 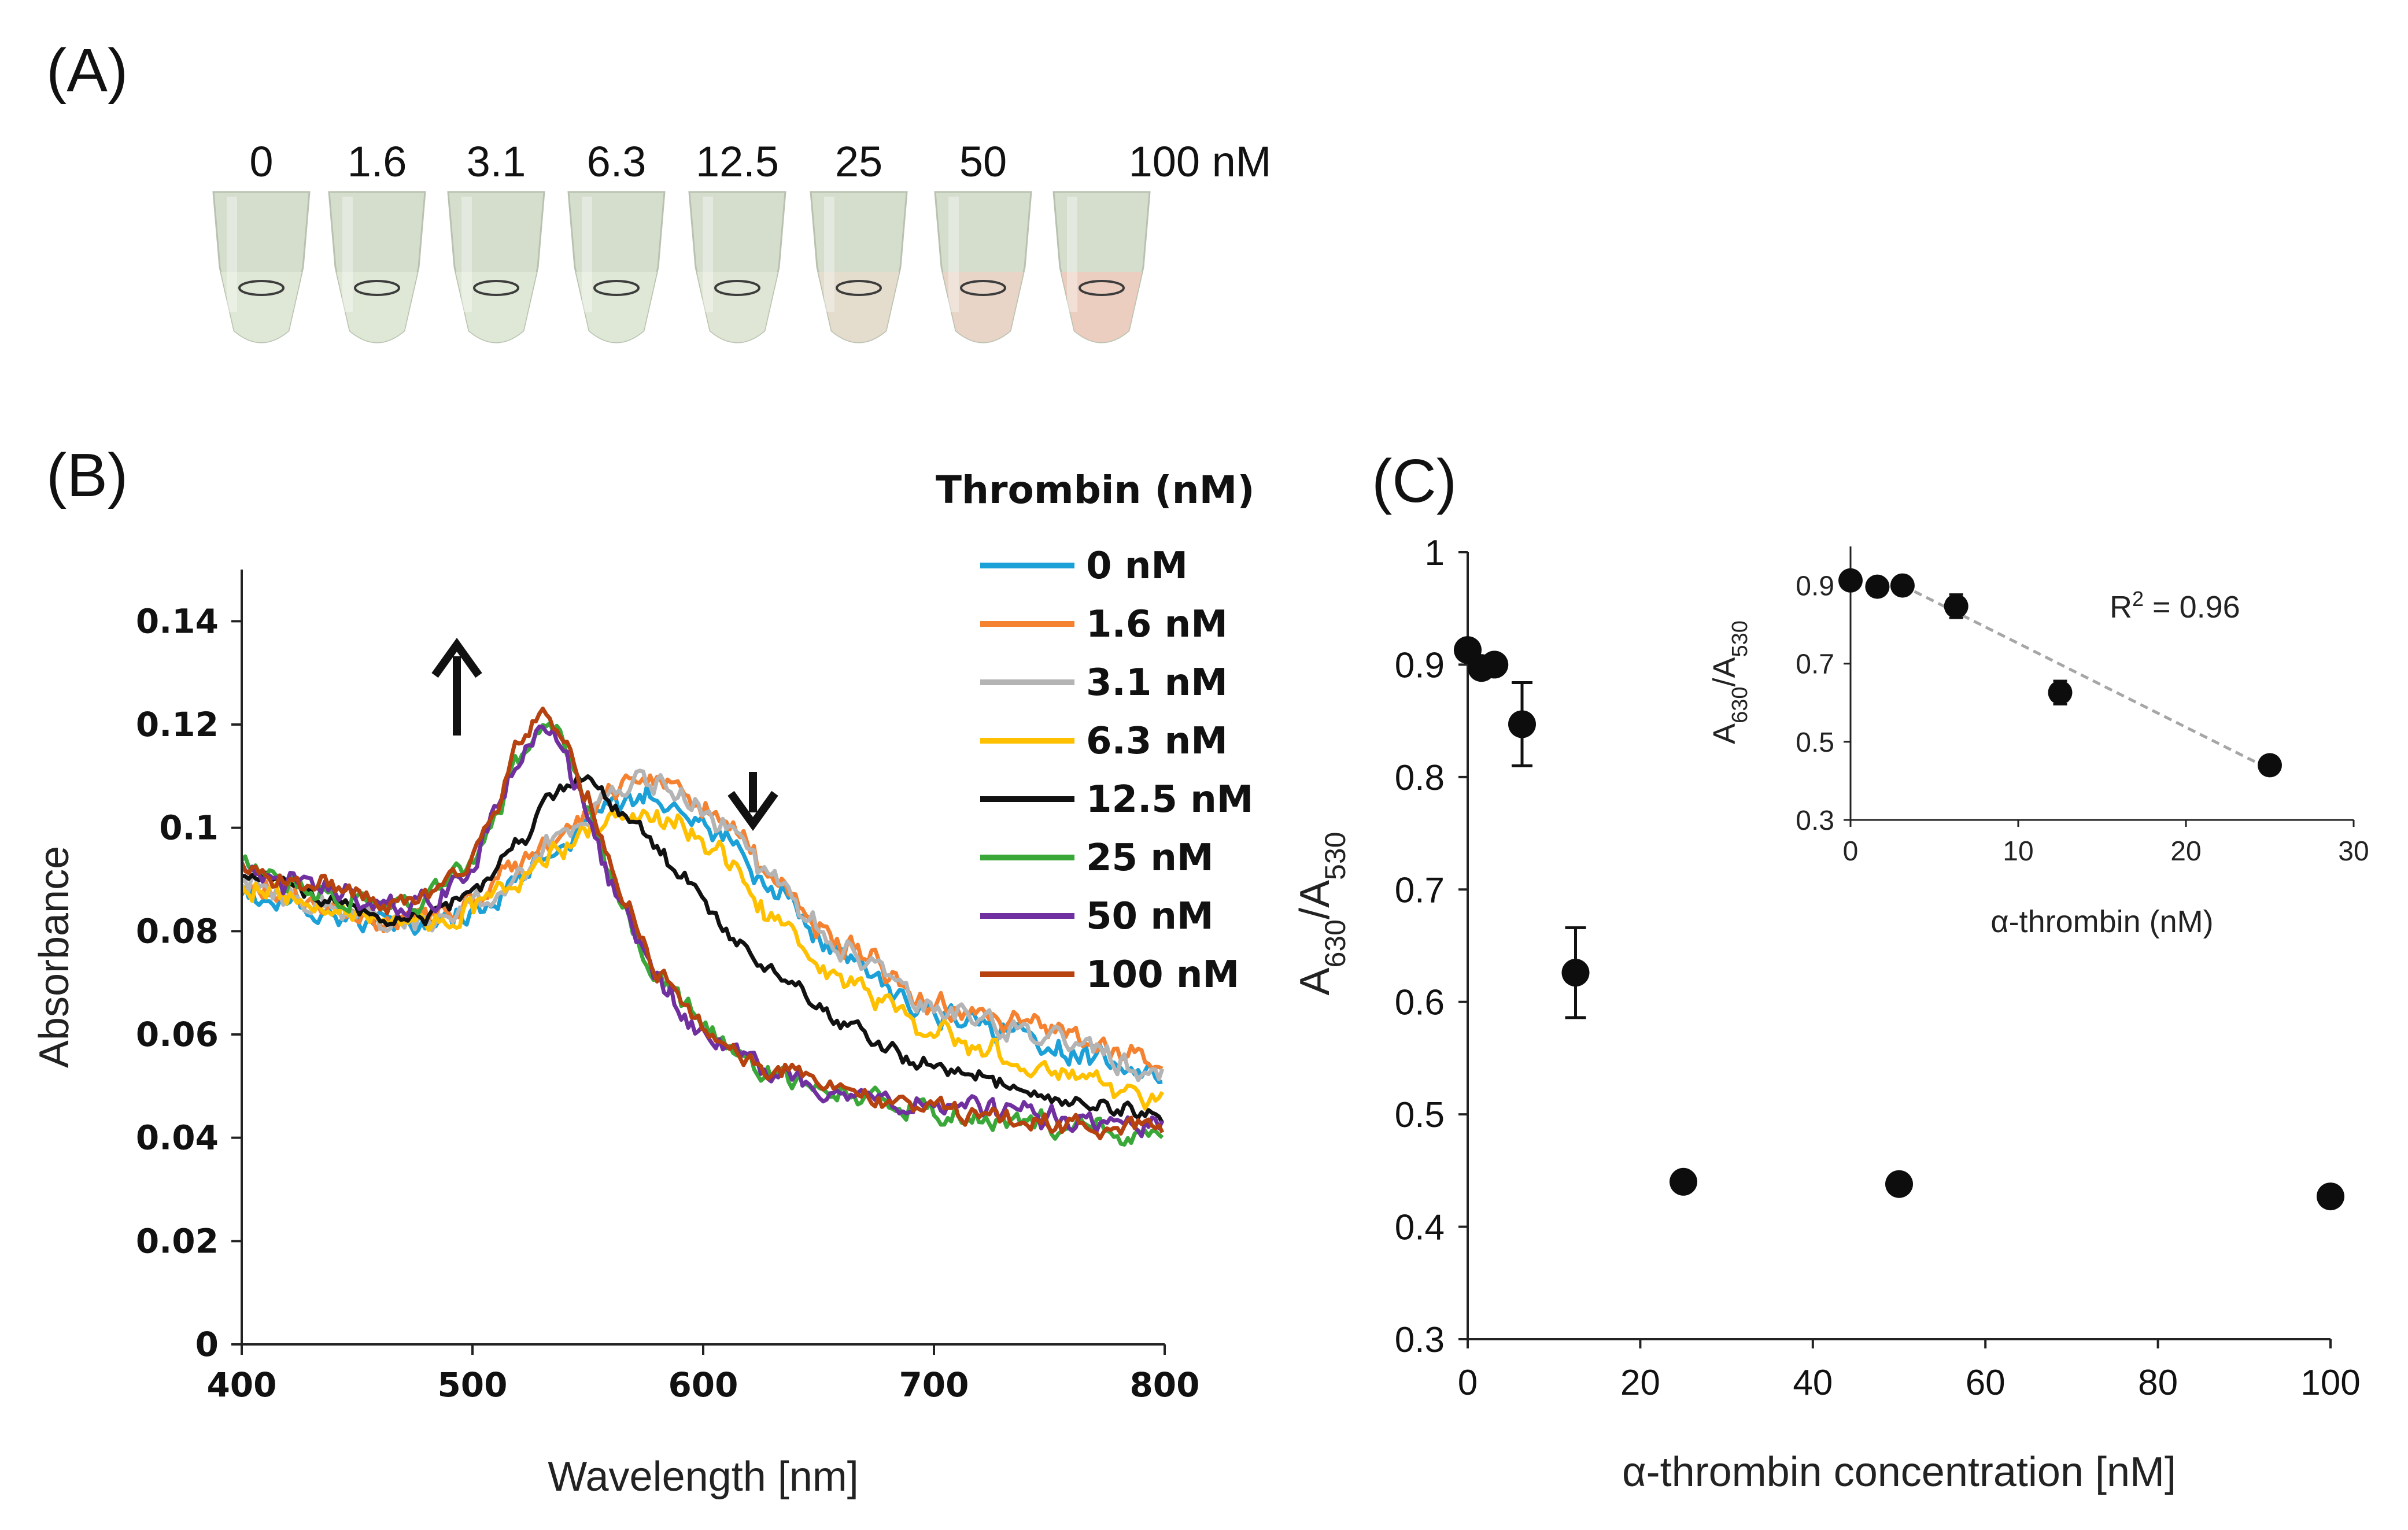 I want to click on chart-b-y-tick-label: 0.04, so click(x=177, y=1138).